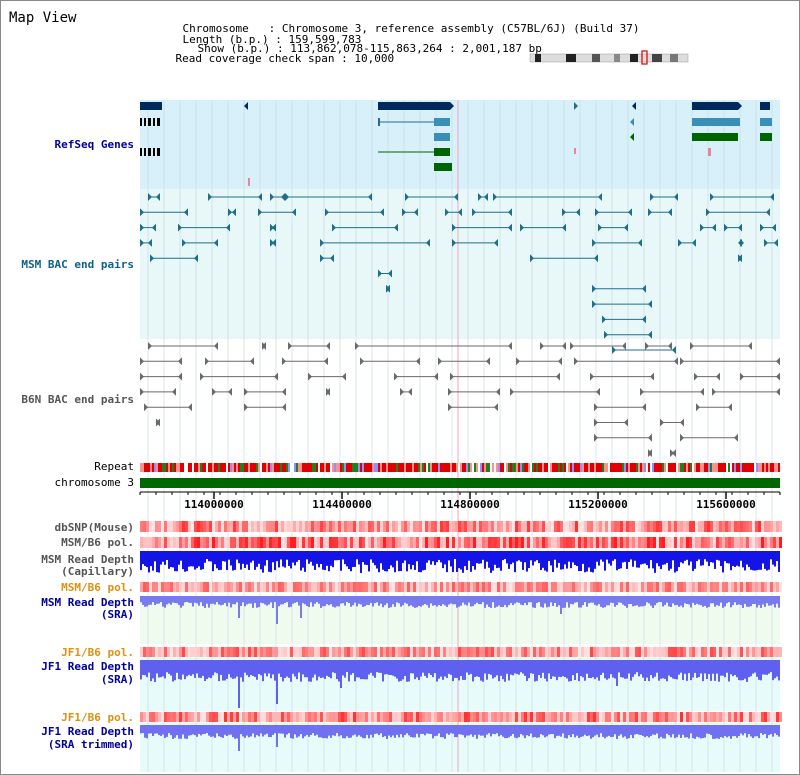 This screenshot has height=775, width=800. What do you see at coordinates (460, 684) in the screenshot?
I see `jf1-depth-sra-track` at bounding box center [460, 684].